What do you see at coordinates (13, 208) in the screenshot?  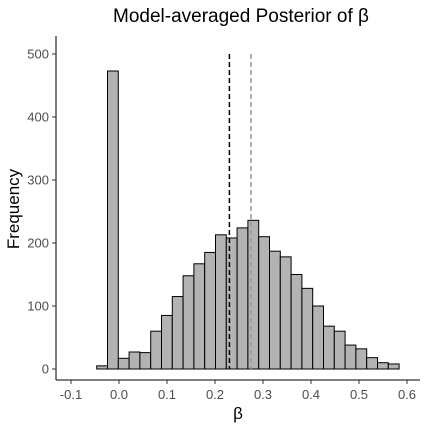 I see `y-axis-title: Frequency` at bounding box center [13, 208].